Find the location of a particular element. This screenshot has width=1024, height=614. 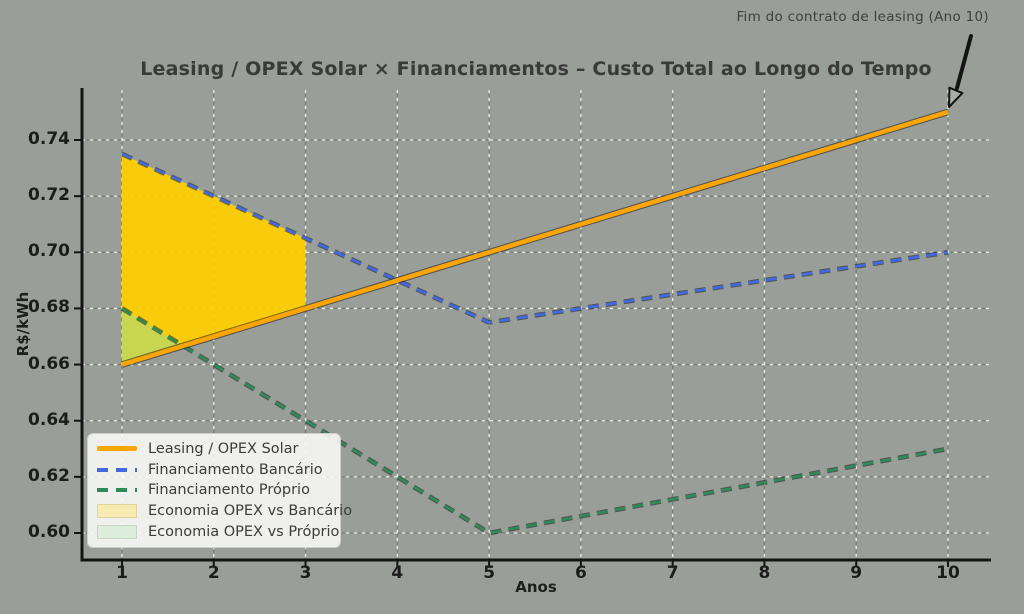

legend-item-label: Financiamento Bancário is located at coordinates (235, 469).